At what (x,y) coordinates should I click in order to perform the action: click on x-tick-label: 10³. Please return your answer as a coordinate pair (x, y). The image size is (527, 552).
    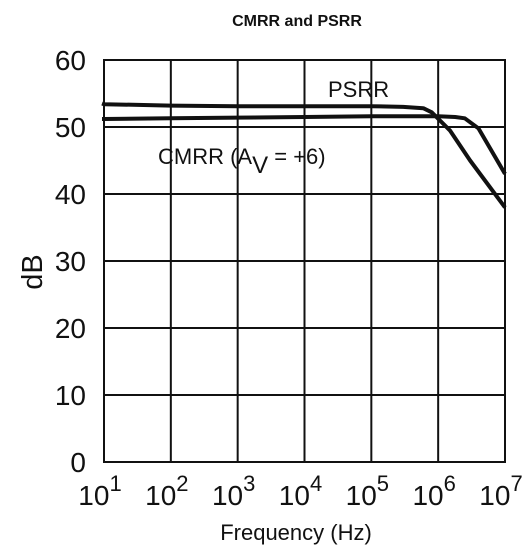
    Looking at the image, I should click on (233, 491).